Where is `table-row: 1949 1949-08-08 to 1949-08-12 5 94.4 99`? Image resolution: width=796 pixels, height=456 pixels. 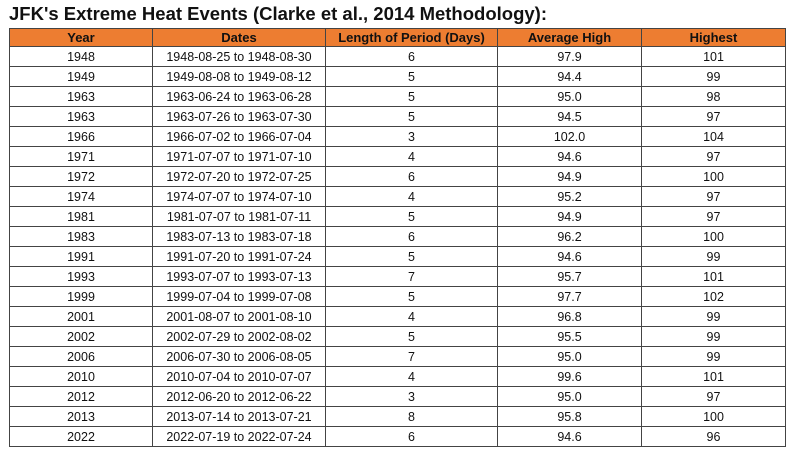
table-row: 1949 1949-08-08 to 1949-08-12 5 94.4 99 is located at coordinates (397, 76).